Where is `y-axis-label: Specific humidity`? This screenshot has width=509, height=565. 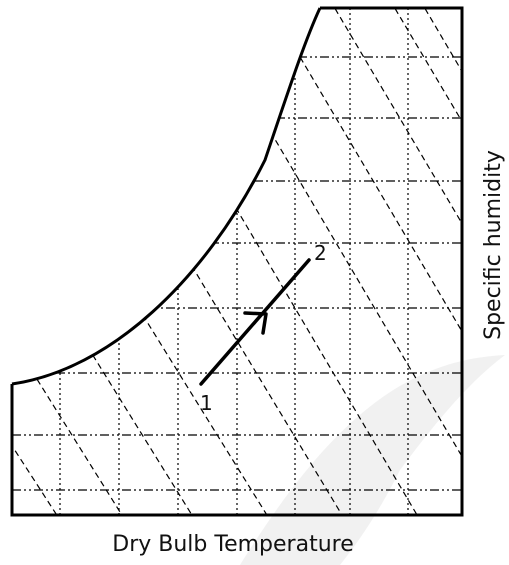
y-axis-label: Specific humidity is located at coordinates (493, 245).